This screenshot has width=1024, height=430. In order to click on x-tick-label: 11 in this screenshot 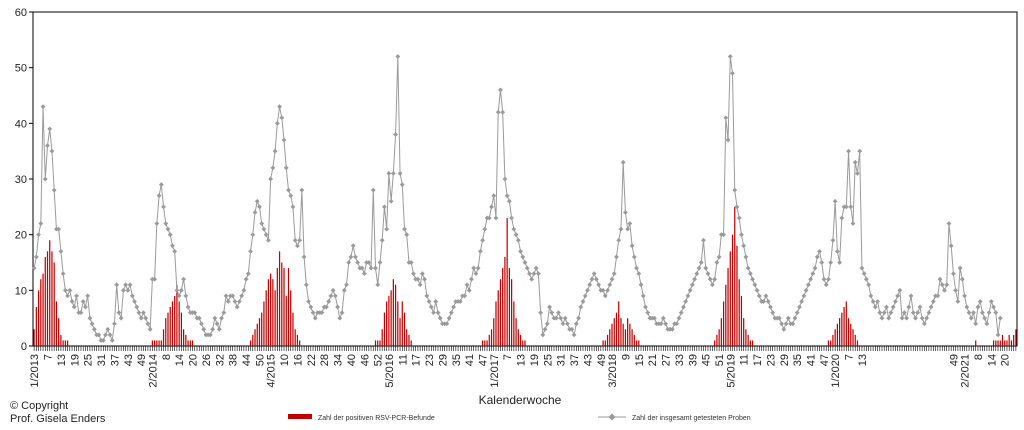, I will do `click(745, 359)`.